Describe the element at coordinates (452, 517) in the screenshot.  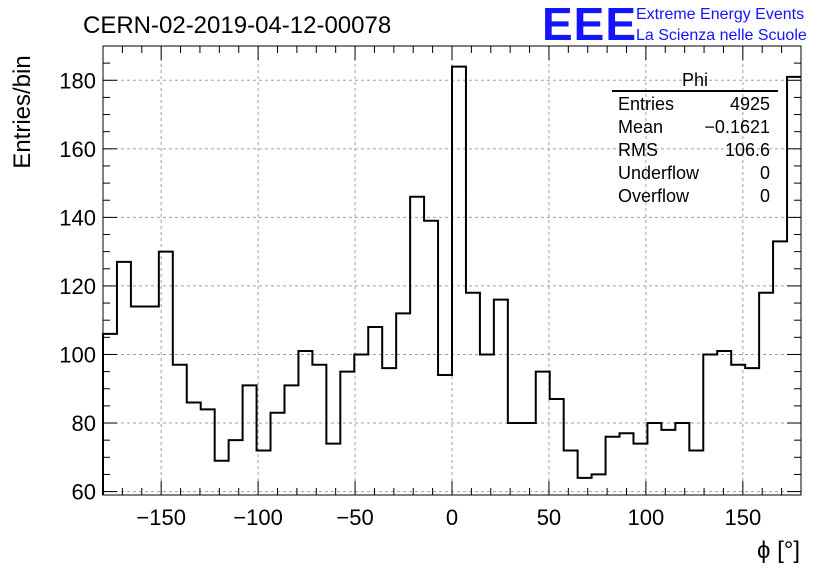
I see `x-tick-label: 0` at that location.